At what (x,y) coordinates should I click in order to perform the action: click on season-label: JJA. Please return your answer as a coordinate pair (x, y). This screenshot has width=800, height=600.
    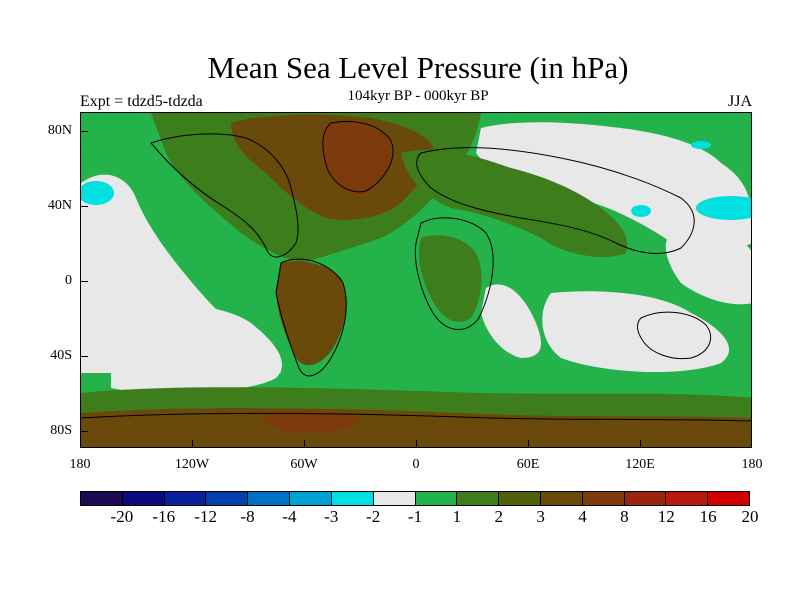
    Looking at the image, I should click on (739, 101).